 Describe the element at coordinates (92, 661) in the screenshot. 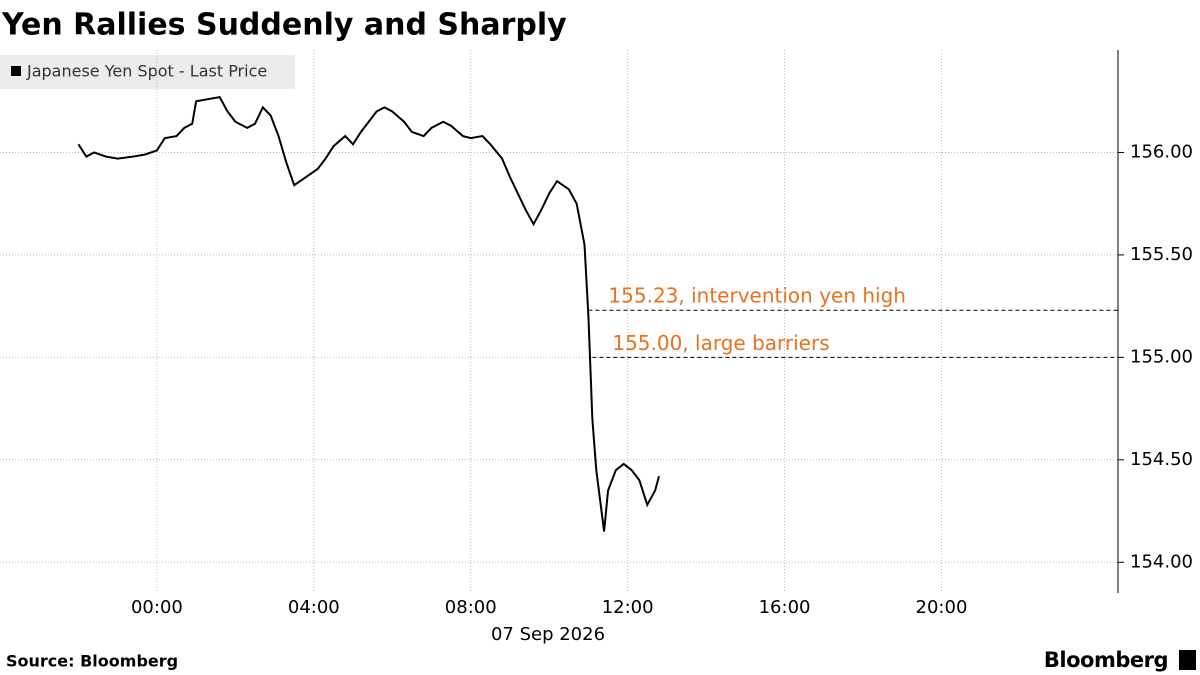

I see `source: Source: Bloomberg` at that location.